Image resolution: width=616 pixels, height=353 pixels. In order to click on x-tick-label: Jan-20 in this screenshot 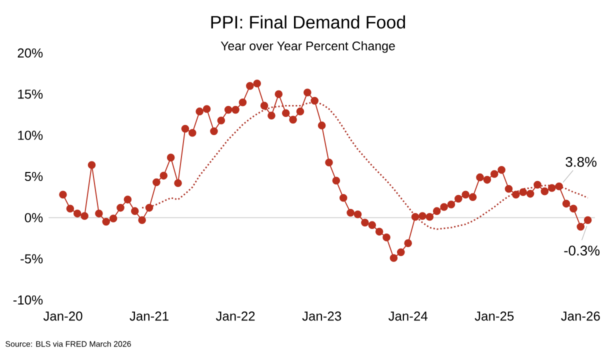, I will do `click(62, 316)`.